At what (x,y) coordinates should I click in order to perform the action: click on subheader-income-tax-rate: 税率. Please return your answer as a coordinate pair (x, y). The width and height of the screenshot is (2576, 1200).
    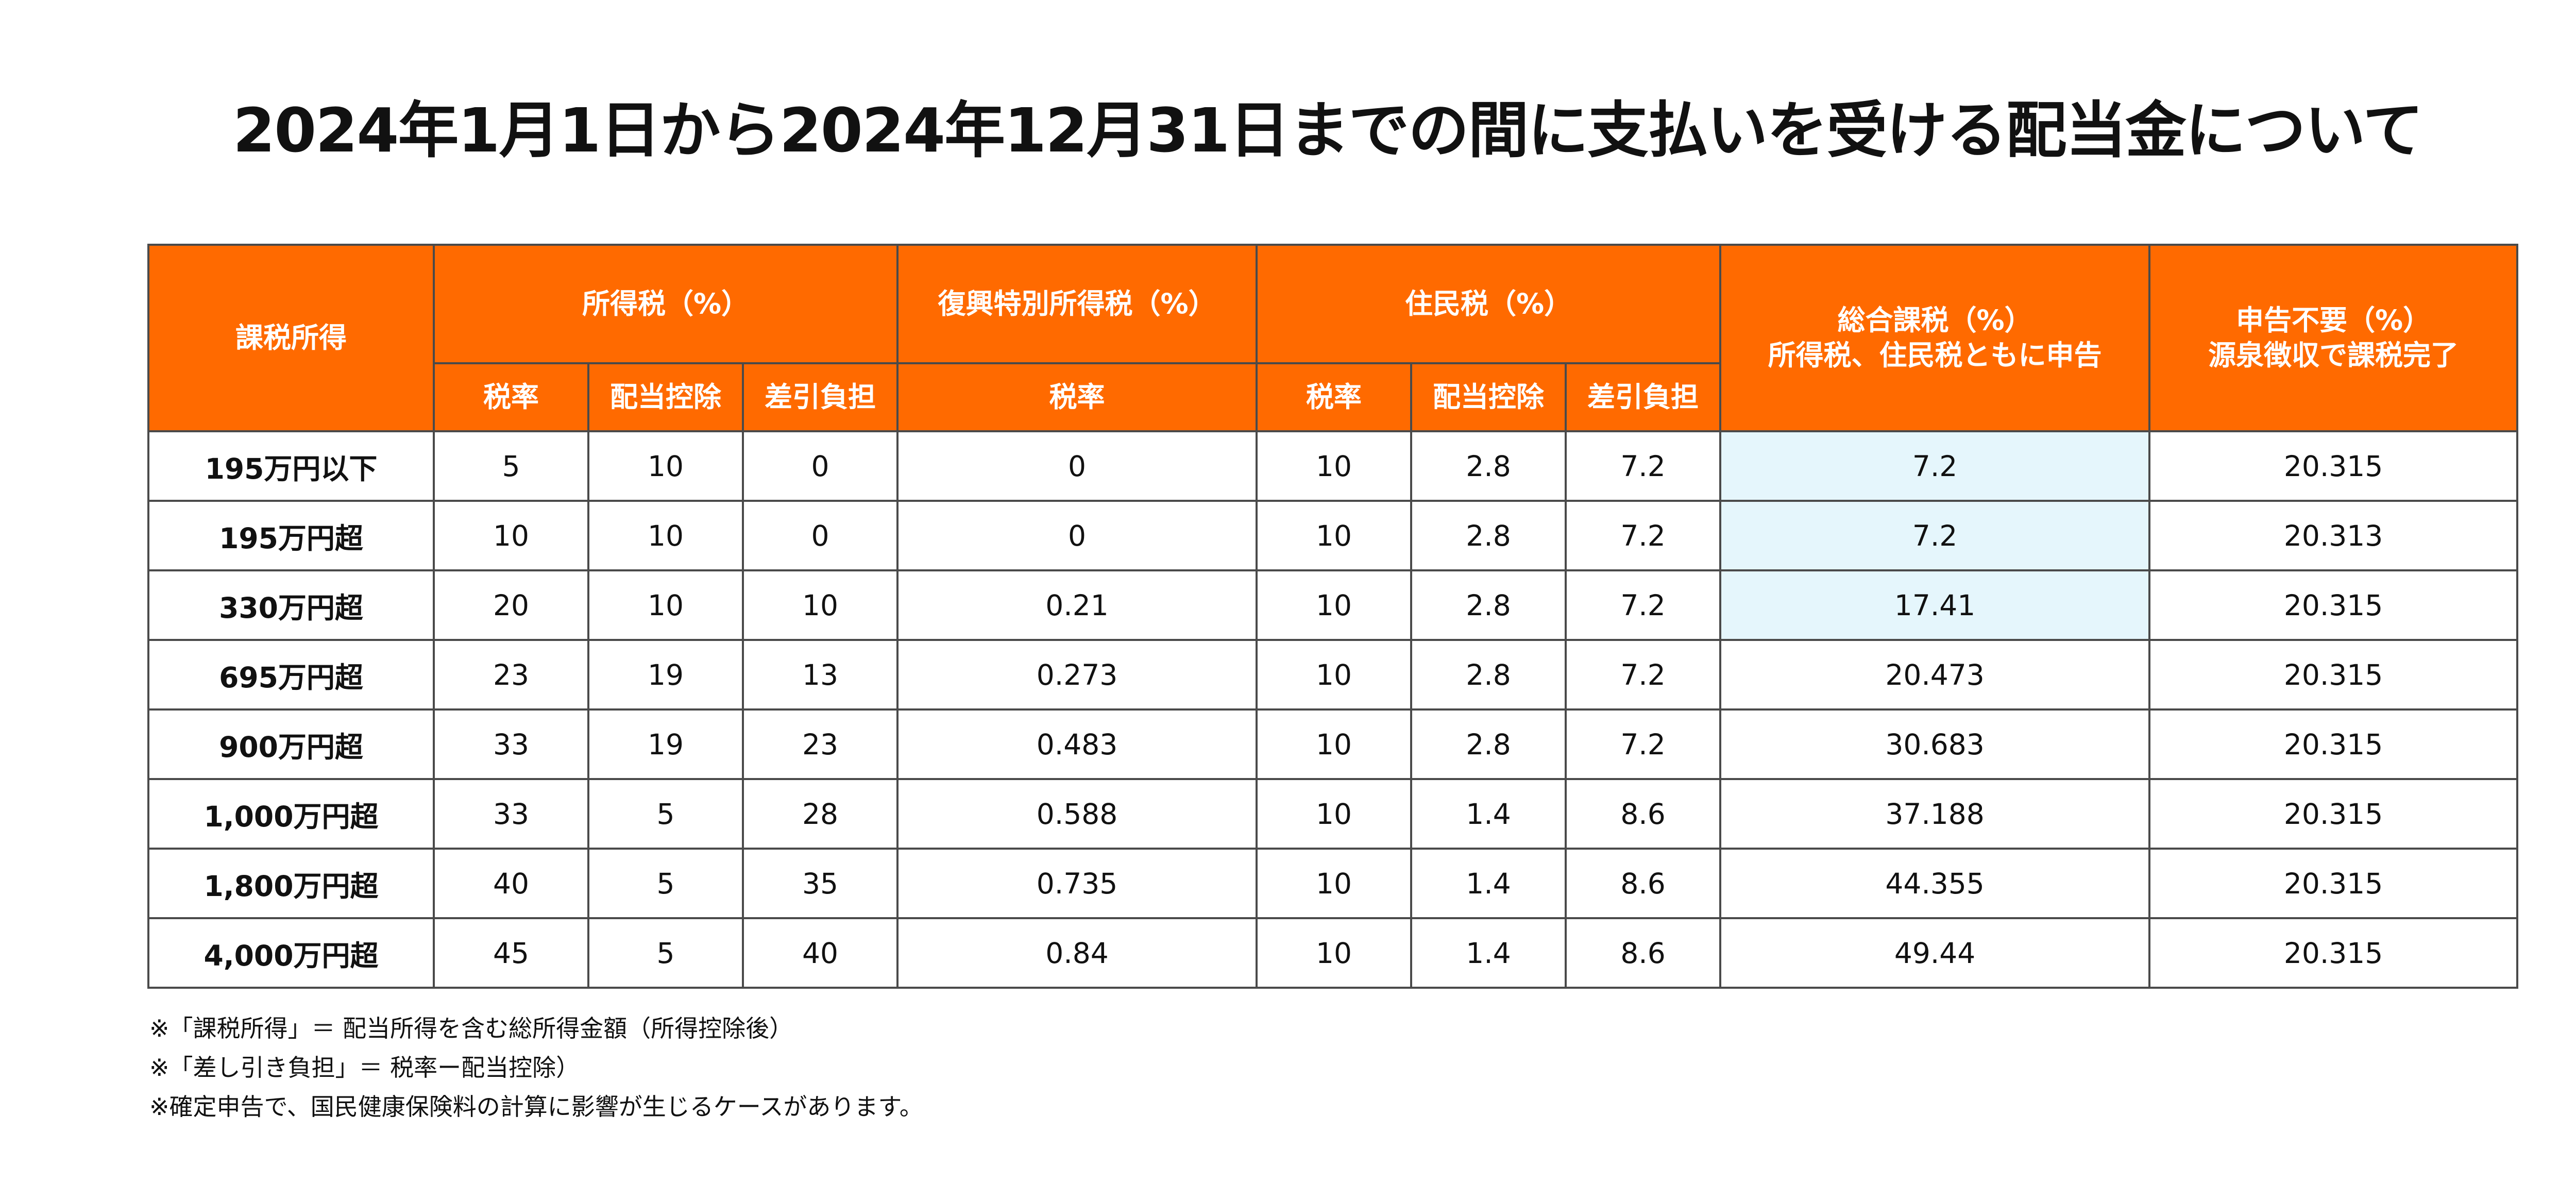
    Looking at the image, I should click on (511, 397).